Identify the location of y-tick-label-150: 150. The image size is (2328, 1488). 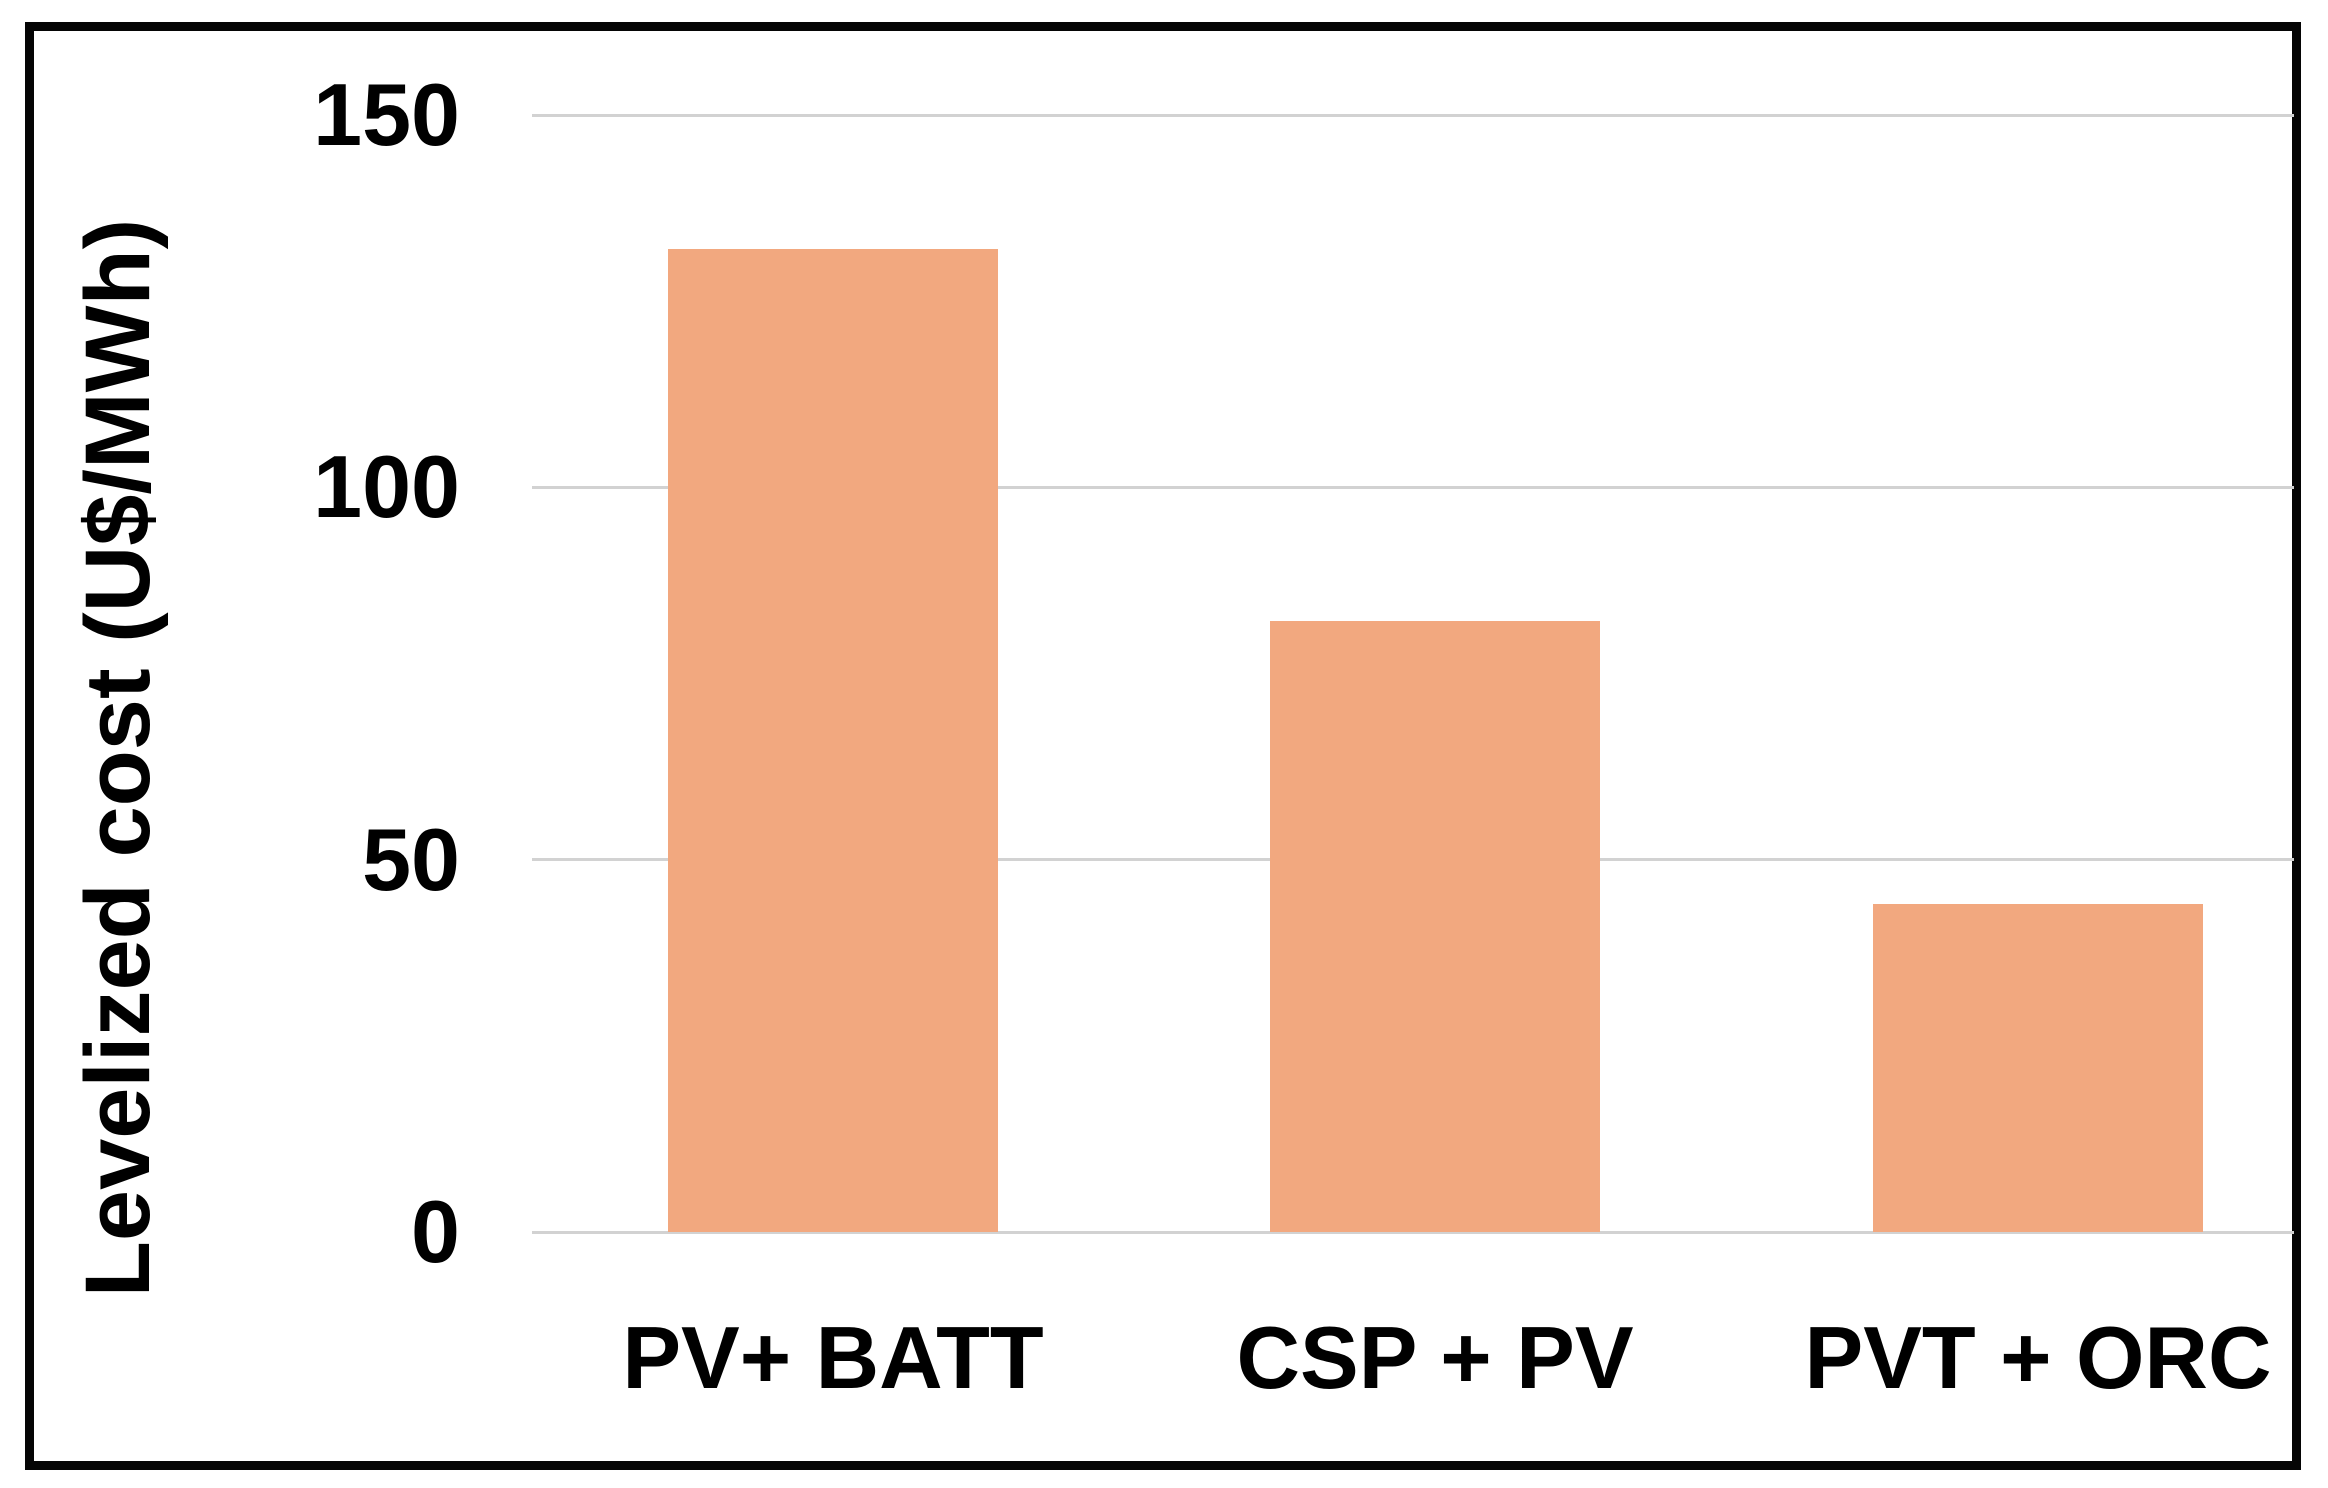
(386, 114).